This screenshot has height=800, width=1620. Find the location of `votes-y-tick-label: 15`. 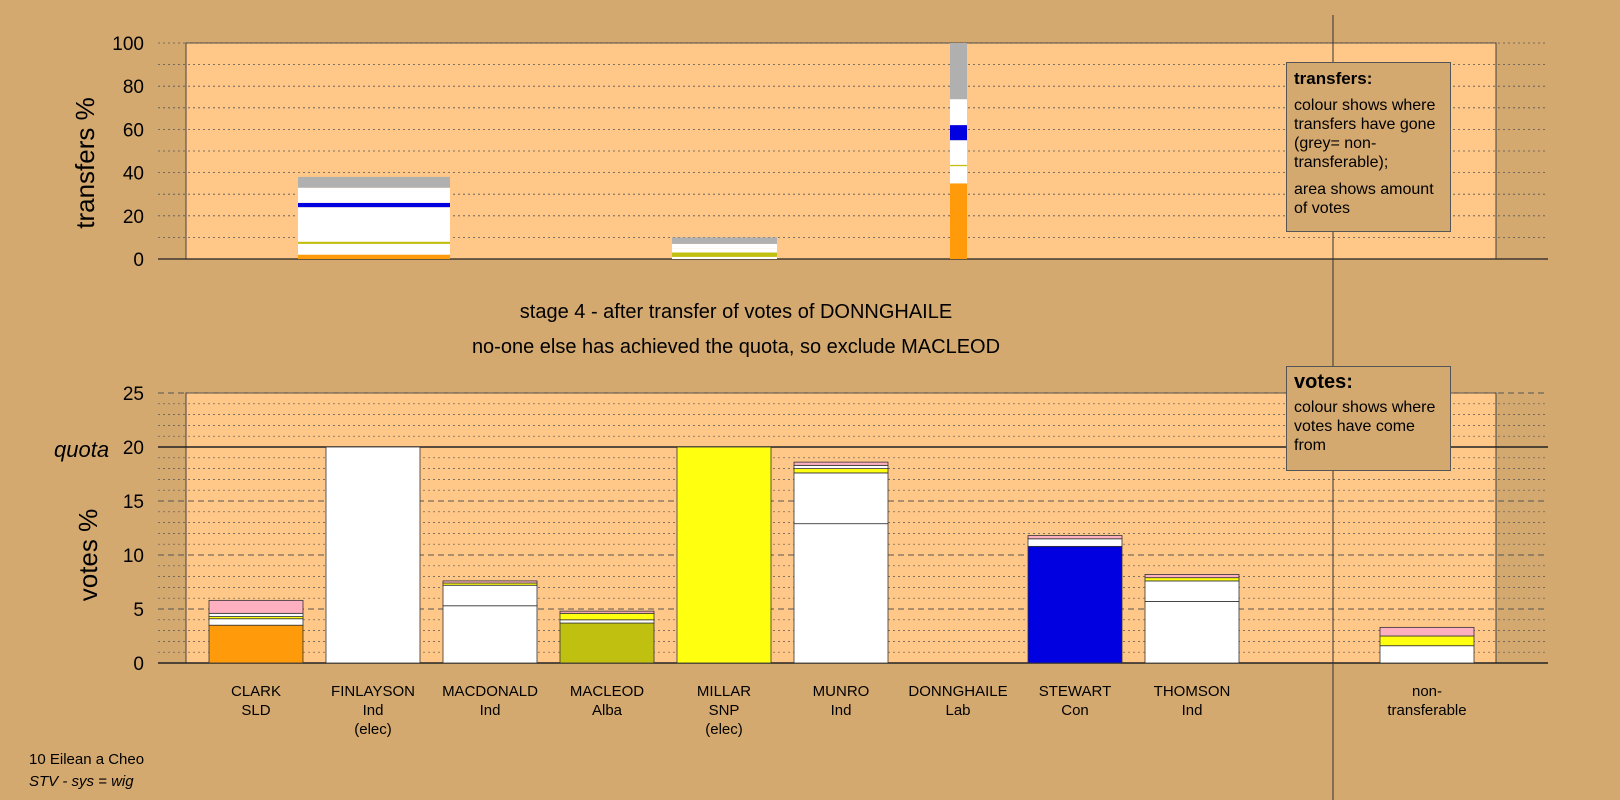

votes-y-tick-label: 15 is located at coordinates (133, 502).